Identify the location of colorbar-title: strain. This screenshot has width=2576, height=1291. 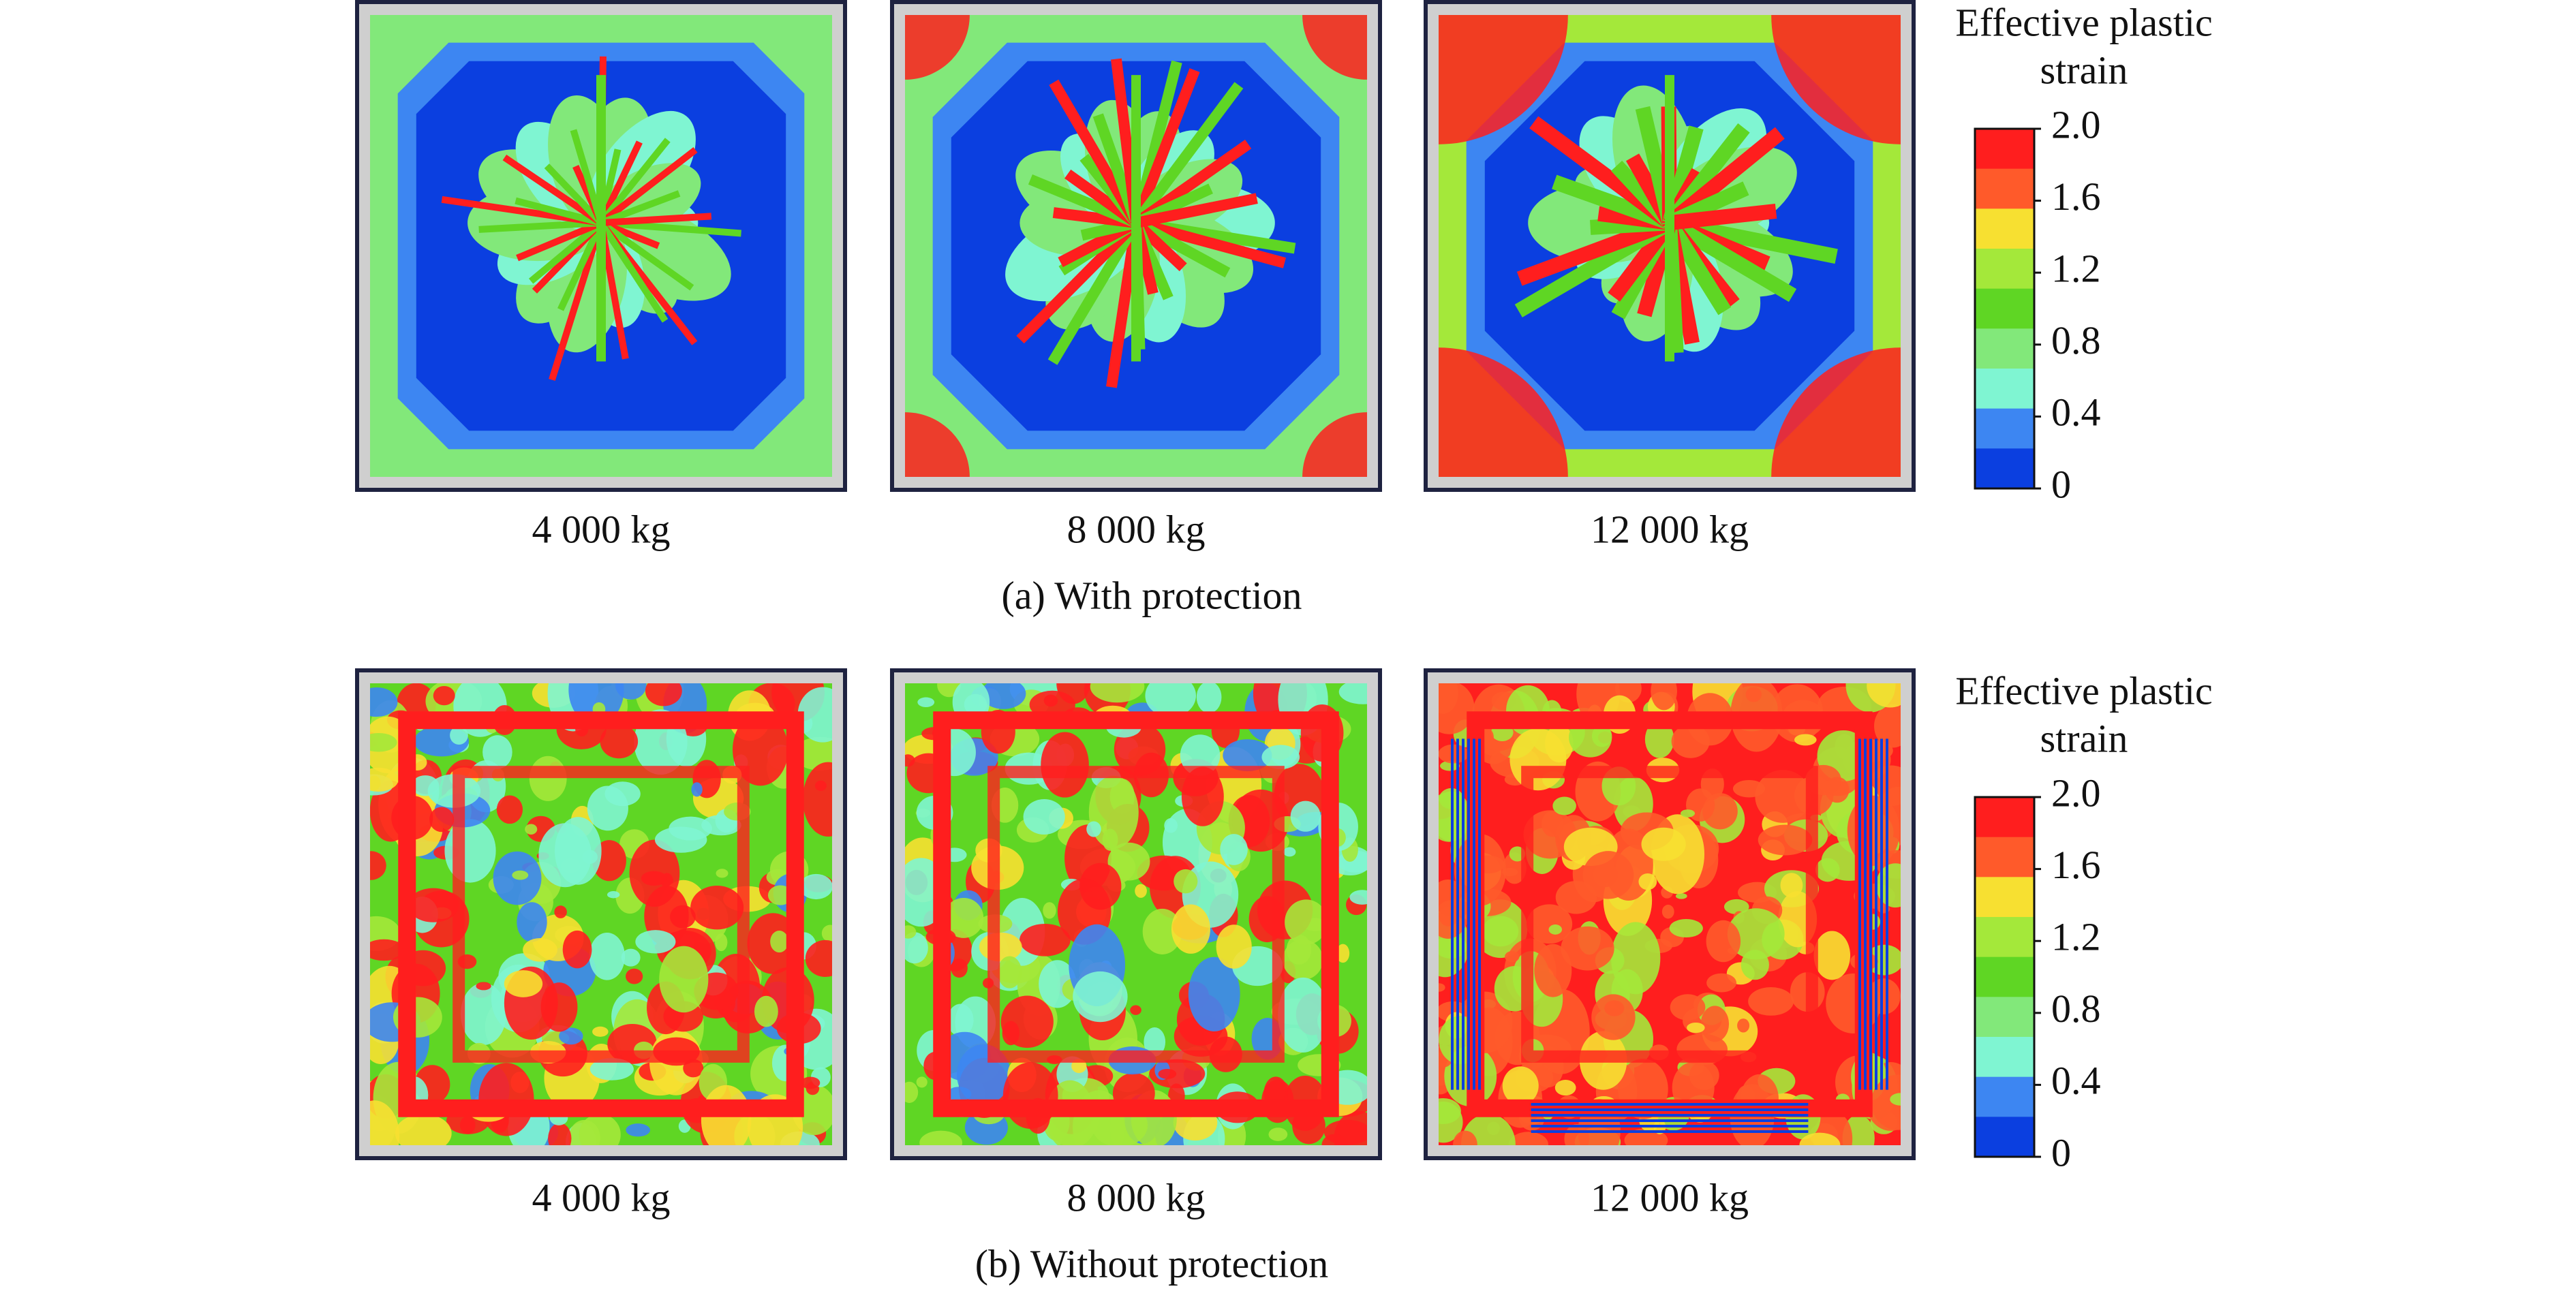
(2084, 738).